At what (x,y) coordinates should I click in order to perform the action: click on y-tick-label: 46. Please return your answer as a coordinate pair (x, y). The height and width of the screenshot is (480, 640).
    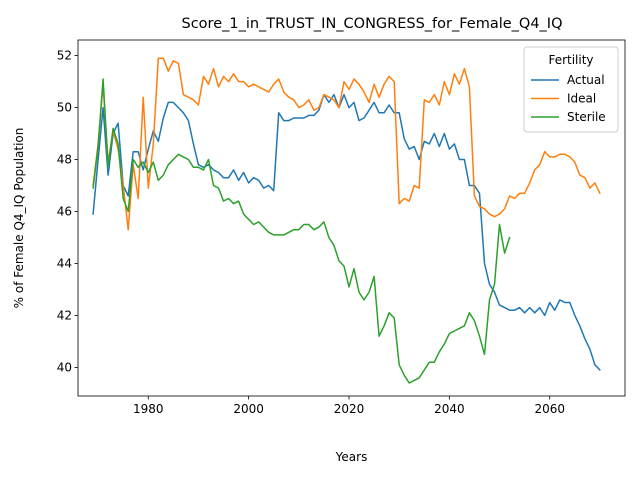
    Looking at the image, I should click on (64, 212).